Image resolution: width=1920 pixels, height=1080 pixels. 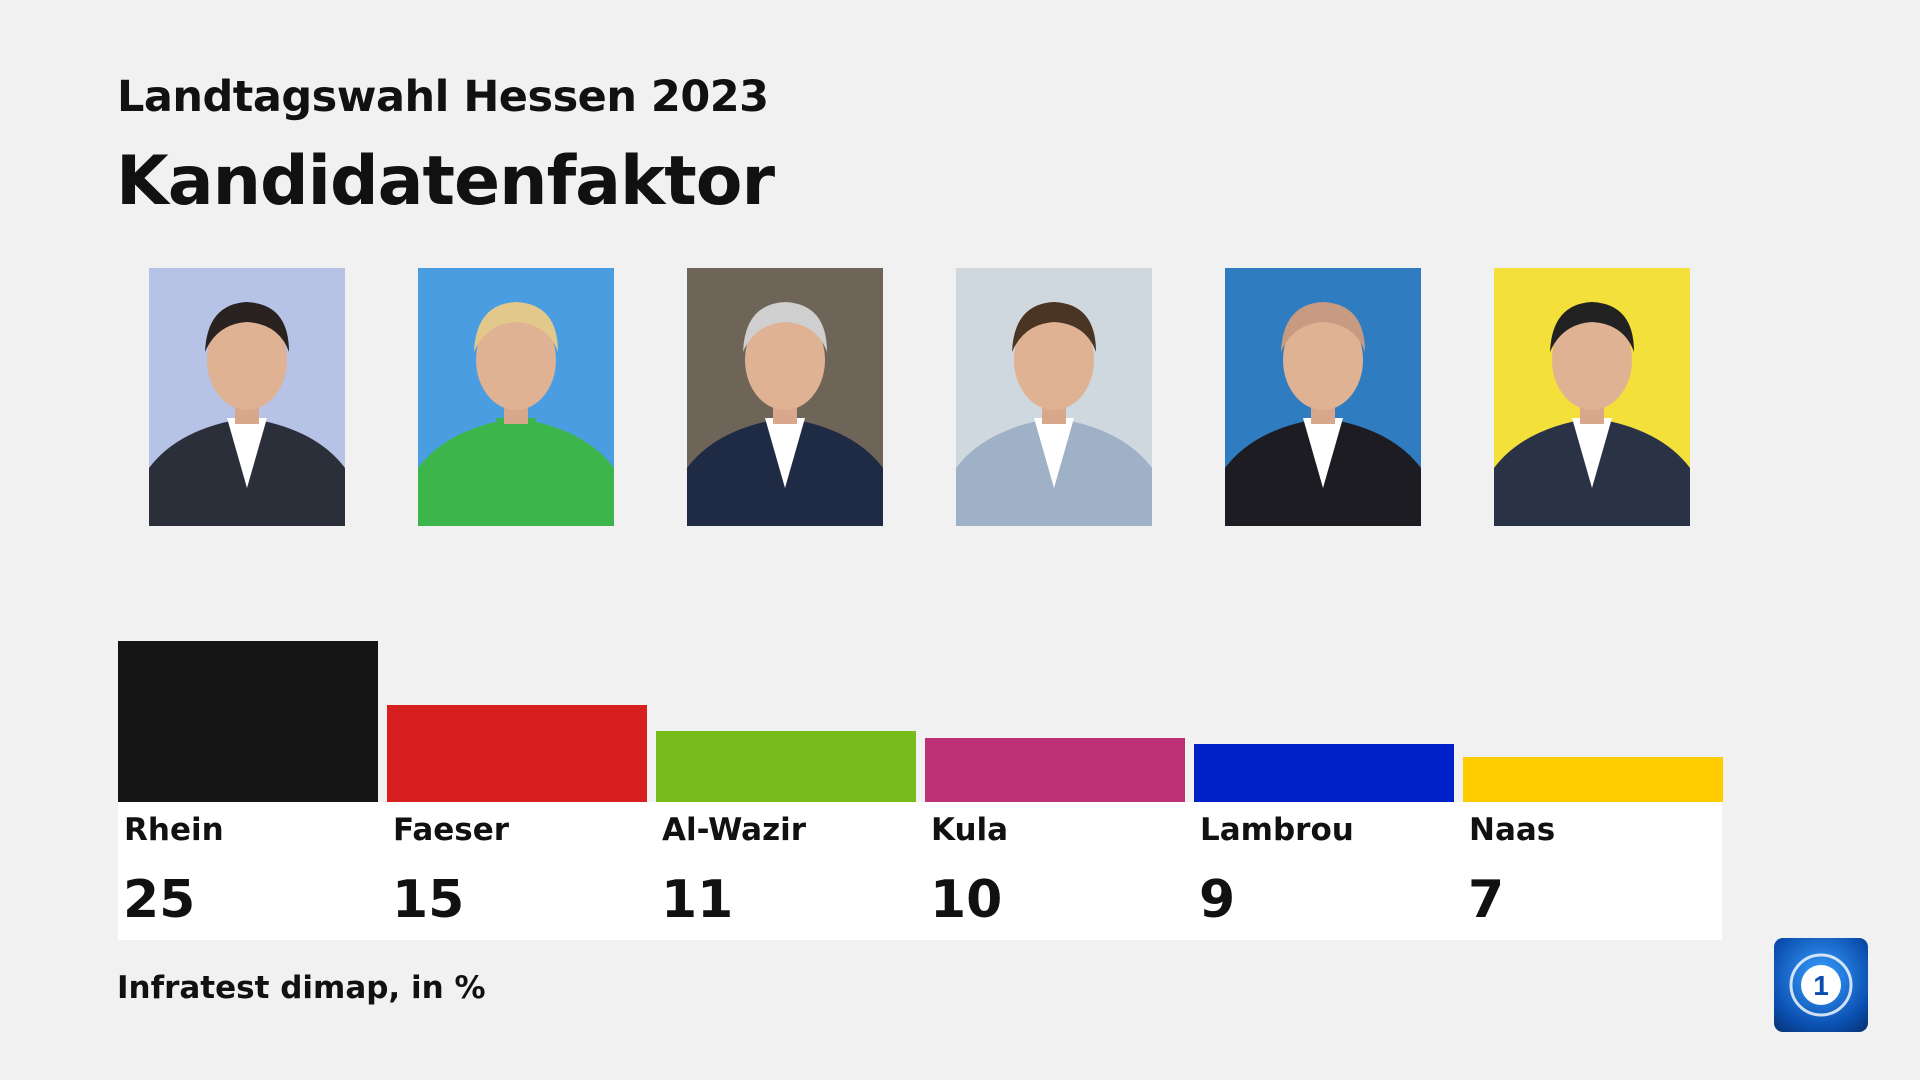 I want to click on category-label: Lambrou, so click(x=1277, y=830).